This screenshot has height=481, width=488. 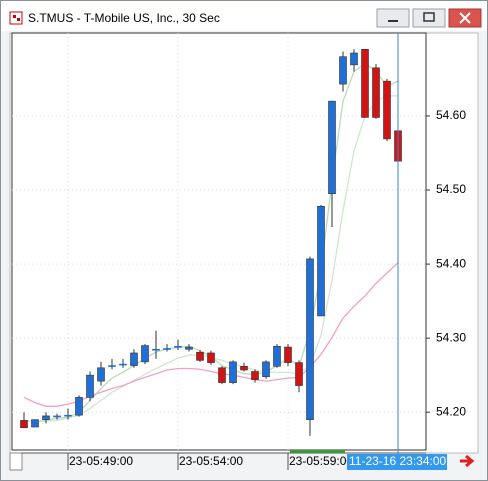 I want to click on x-tick-label: 23-05:54:00, so click(x=211, y=461).